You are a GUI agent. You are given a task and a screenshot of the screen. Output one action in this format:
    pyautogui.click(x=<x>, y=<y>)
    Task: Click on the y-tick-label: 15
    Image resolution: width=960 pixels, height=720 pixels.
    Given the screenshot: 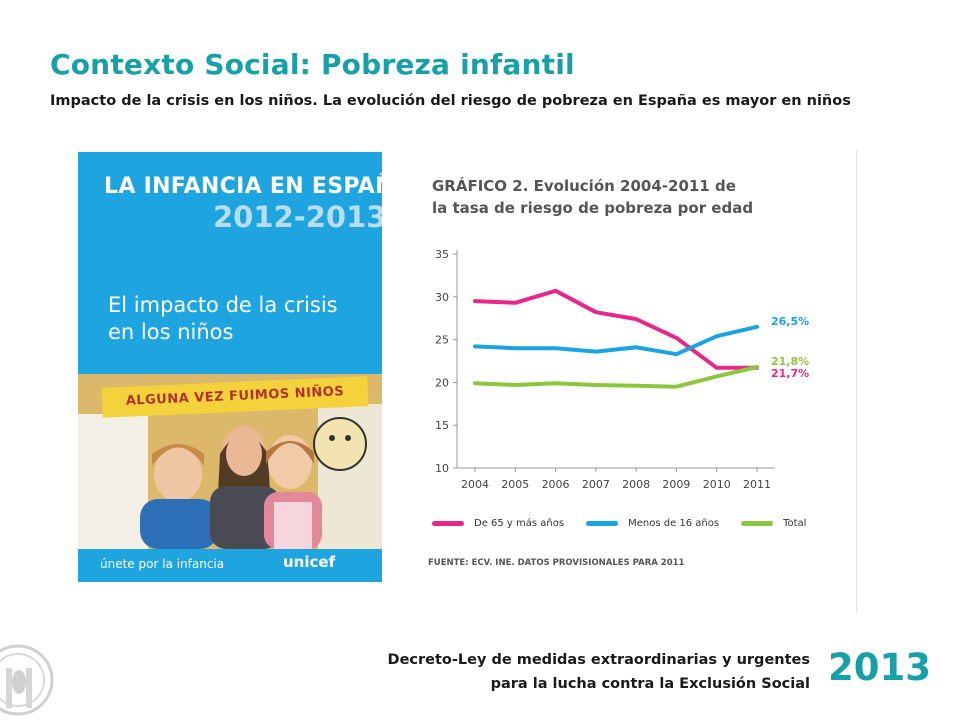 What is the action you would take?
    pyautogui.click(x=442, y=425)
    